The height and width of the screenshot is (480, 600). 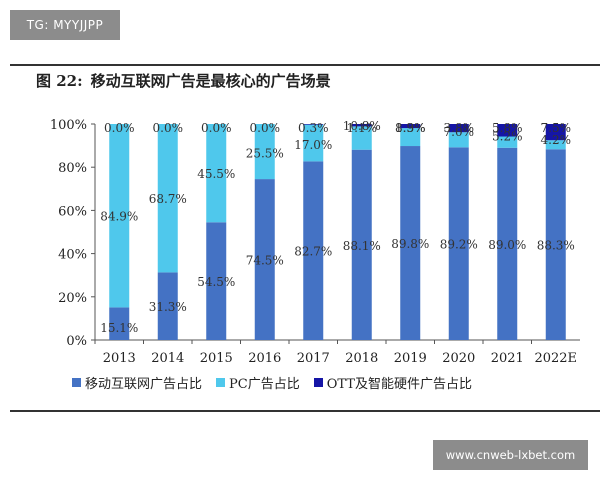 I want to click on data-label-pc: 4.2%, so click(x=556, y=140).